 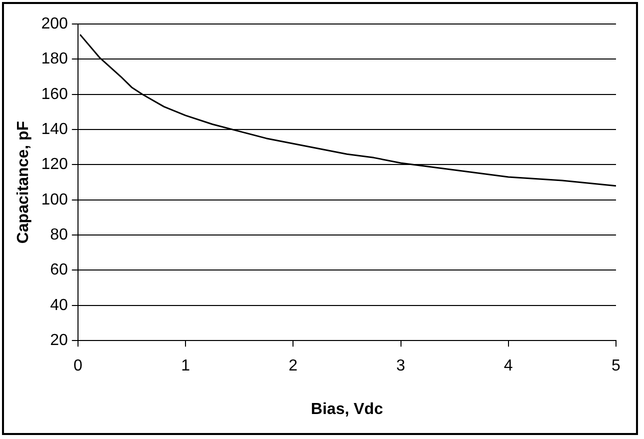 What do you see at coordinates (59, 235) in the screenshot?
I see `y-tick-label: 80` at bounding box center [59, 235].